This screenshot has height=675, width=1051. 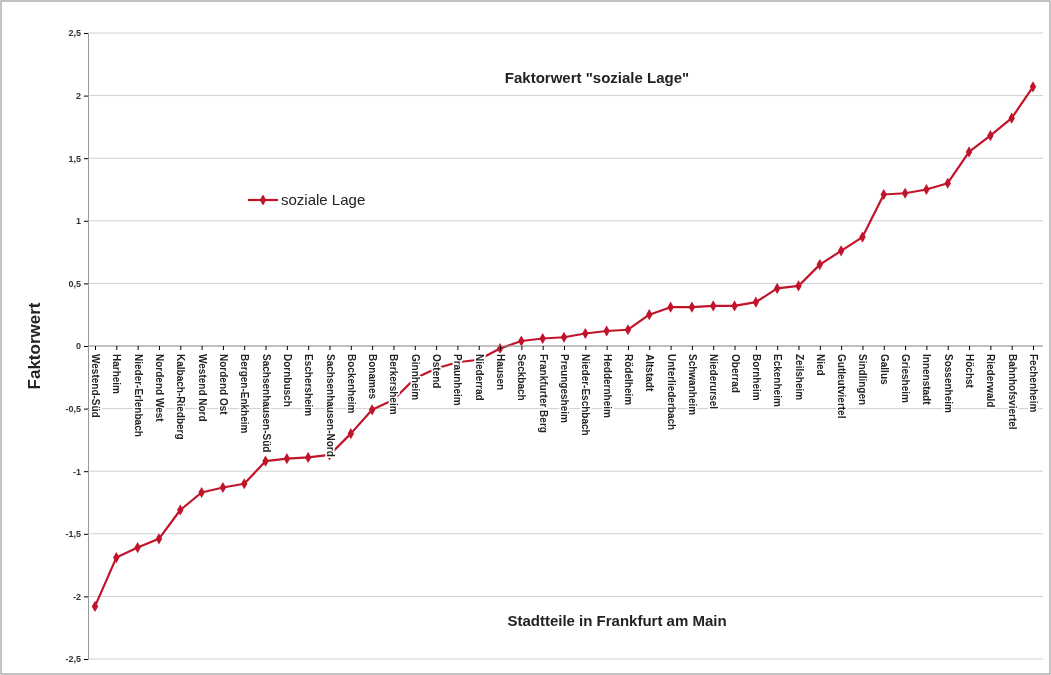 What do you see at coordinates (501, 372) in the screenshot?
I see `x-tick-label: Hausen` at bounding box center [501, 372].